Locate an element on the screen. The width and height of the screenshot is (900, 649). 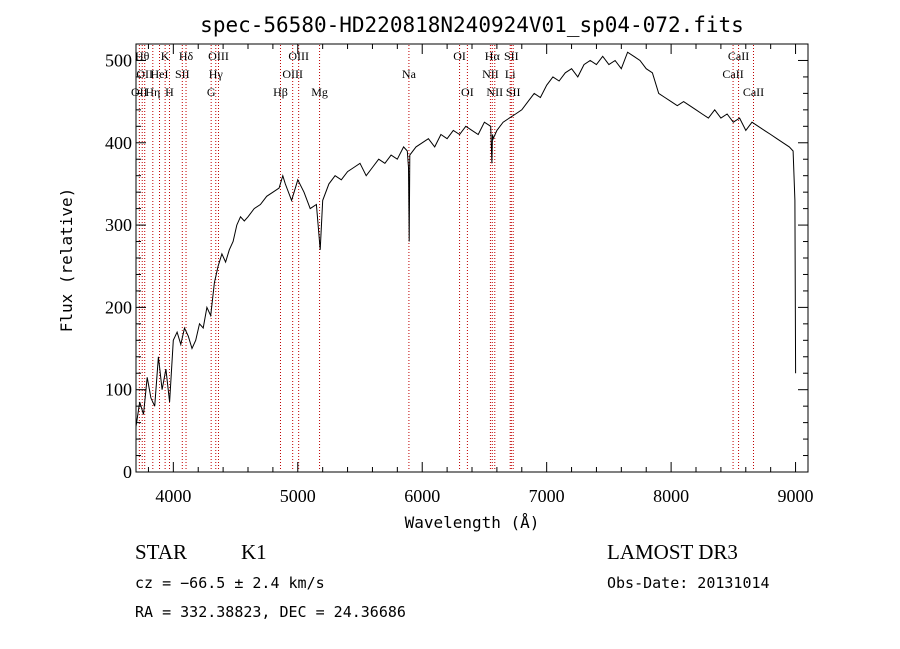
y-tick-label: 0 is located at coordinates (127, 472).